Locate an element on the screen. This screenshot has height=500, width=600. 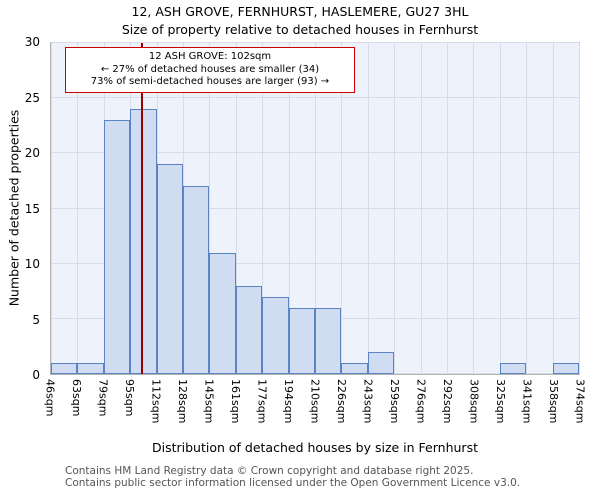
x-tick-label: 341sqm is located at coordinates (527, 401).